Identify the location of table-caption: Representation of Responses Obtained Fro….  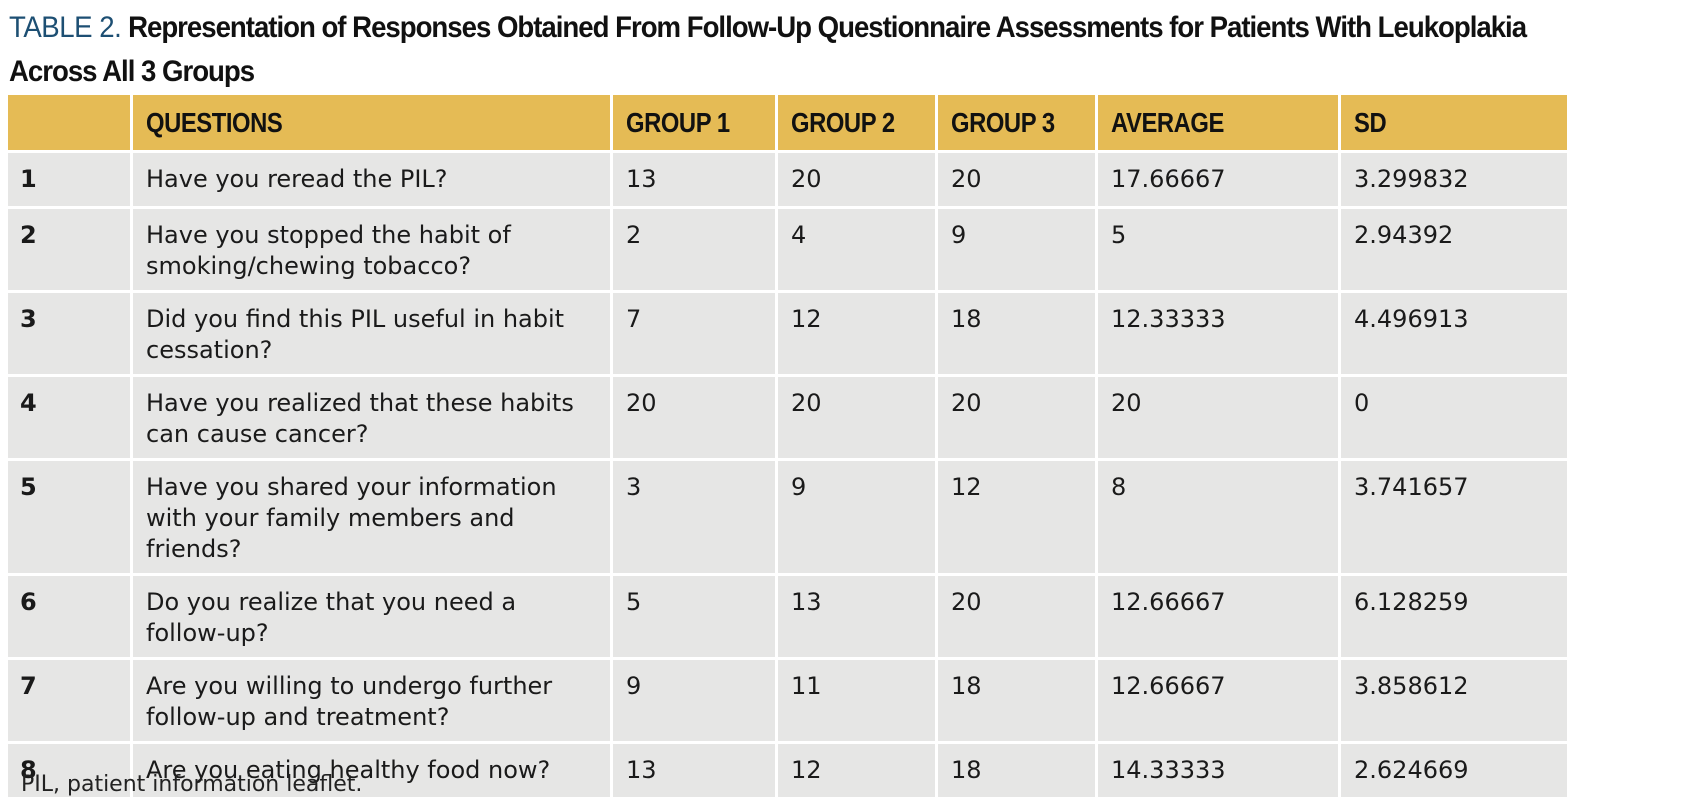
(768, 49).